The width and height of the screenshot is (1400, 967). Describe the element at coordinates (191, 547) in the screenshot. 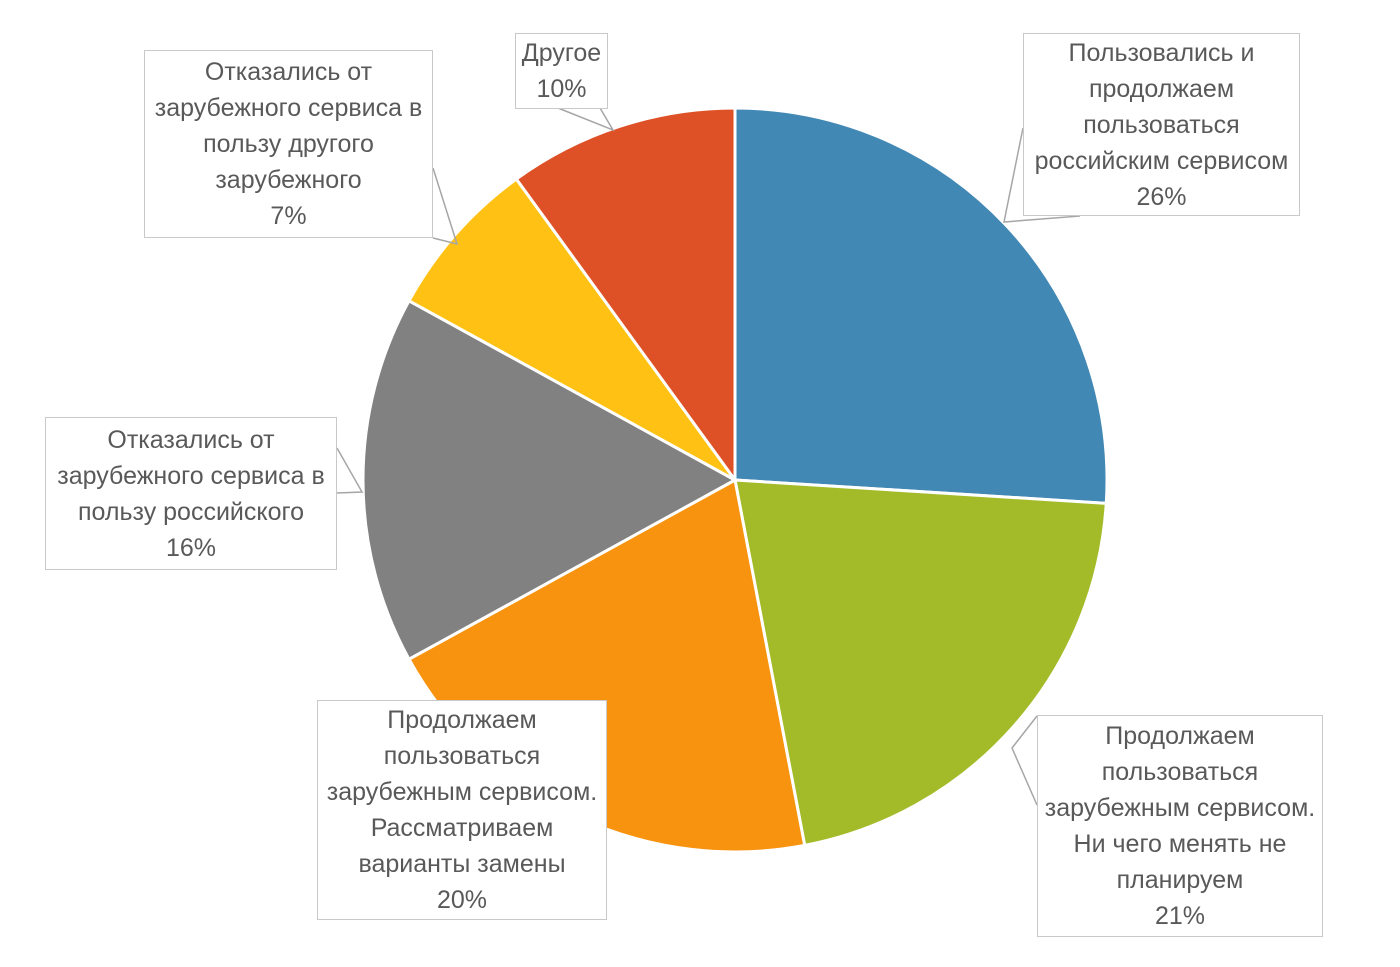

I see `callout-percent: 16%` at that location.